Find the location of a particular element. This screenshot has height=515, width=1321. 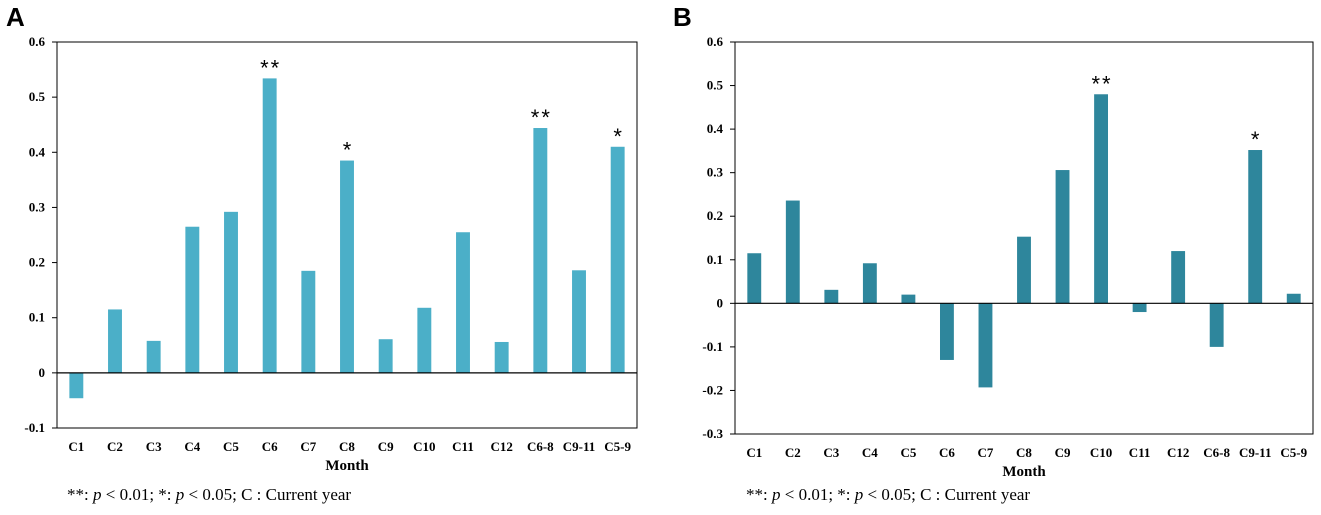

b-bar-c3 is located at coordinates (831, 296).